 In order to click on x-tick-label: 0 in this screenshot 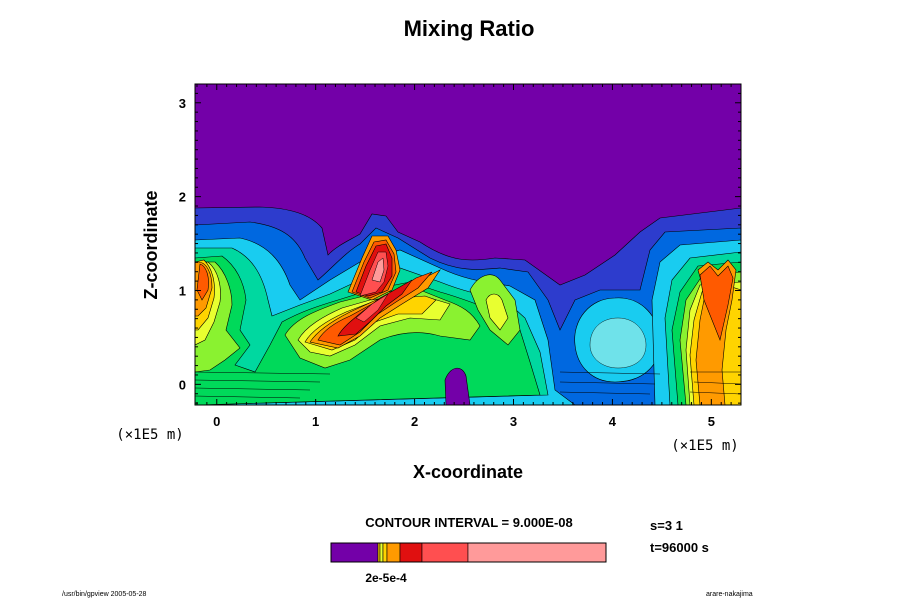, I will do `click(216, 421)`.